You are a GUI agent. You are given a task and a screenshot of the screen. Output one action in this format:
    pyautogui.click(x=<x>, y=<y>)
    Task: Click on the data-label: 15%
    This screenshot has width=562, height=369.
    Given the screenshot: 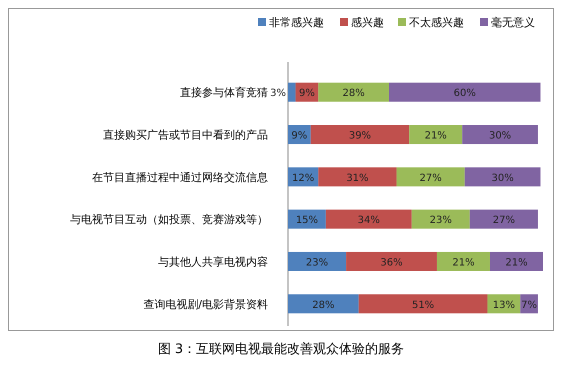 What is the action you would take?
    pyautogui.click(x=307, y=220)
    